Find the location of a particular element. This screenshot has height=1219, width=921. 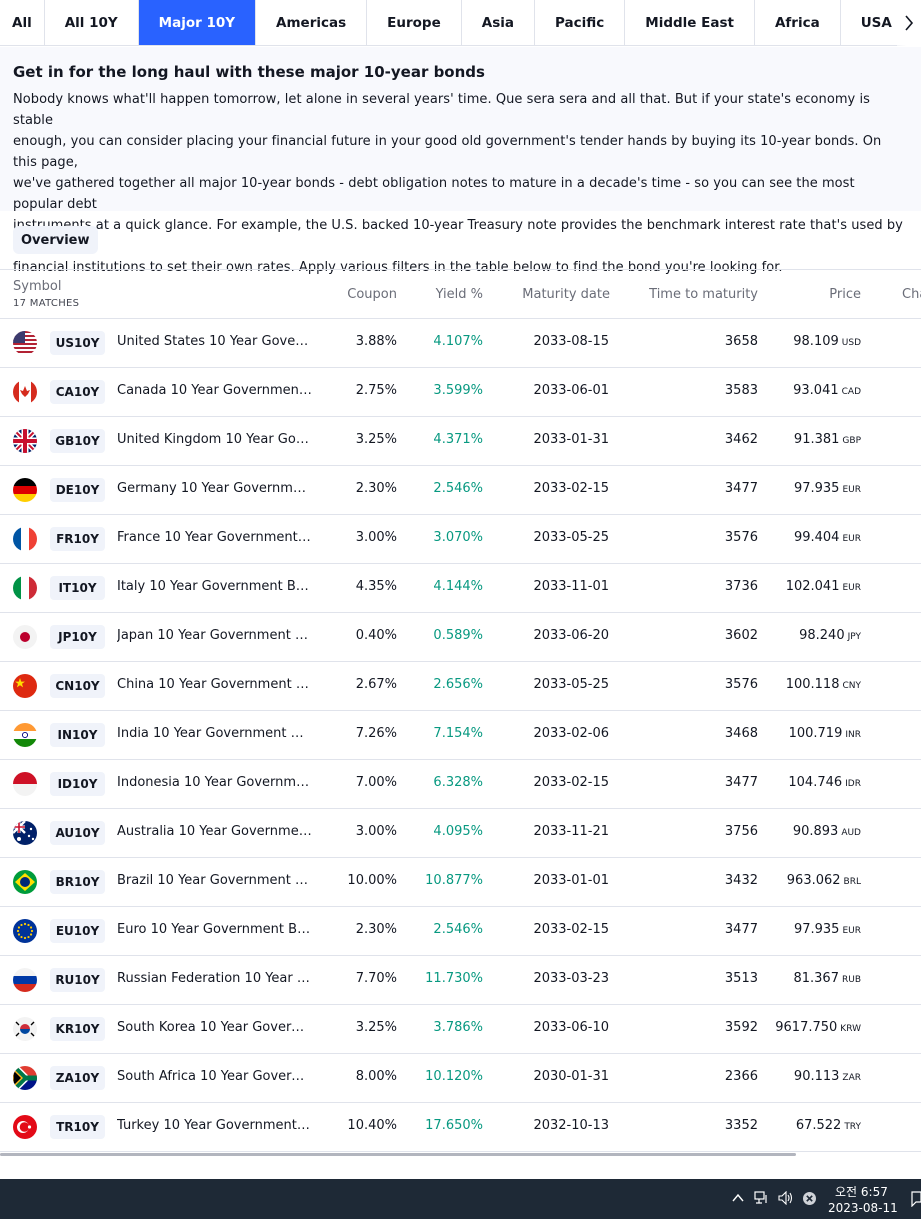

tab-middle-east: Middle East is located at coordinates (690, 22).